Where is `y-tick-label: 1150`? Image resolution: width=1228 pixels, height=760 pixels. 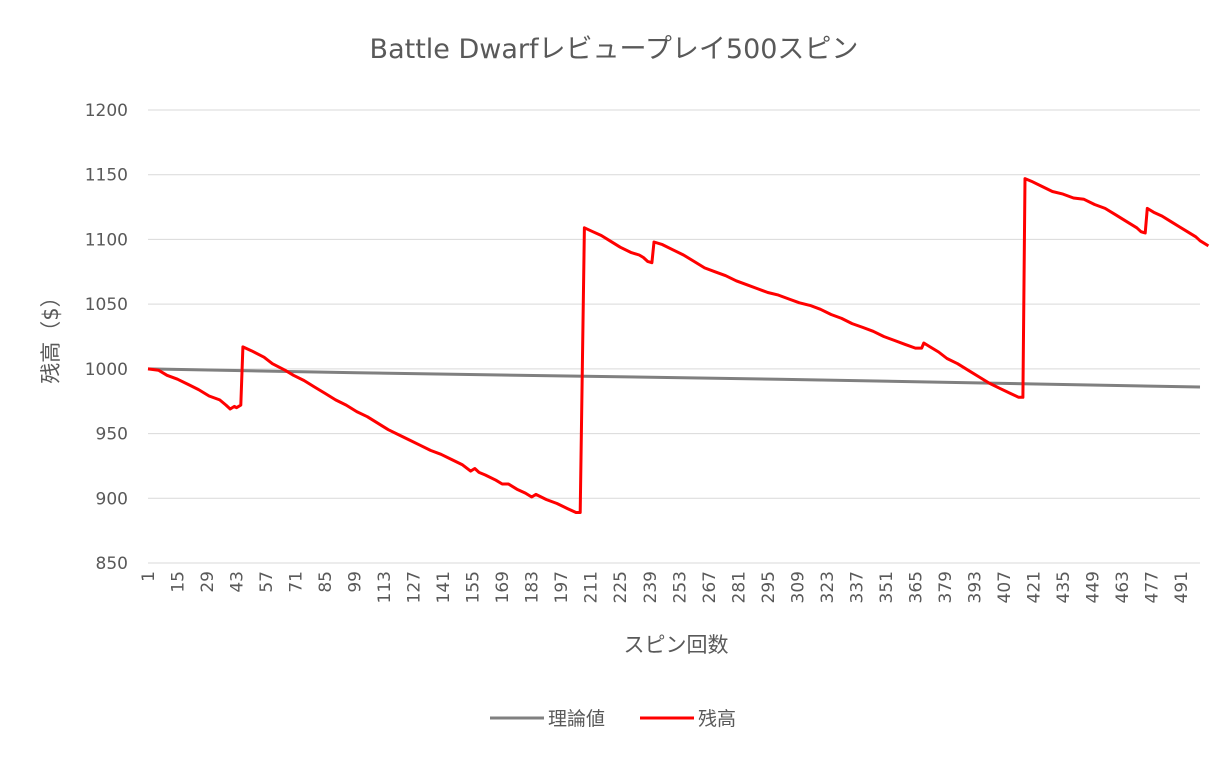
y-tick-label: 1150 is located at coordinates (106, 176).